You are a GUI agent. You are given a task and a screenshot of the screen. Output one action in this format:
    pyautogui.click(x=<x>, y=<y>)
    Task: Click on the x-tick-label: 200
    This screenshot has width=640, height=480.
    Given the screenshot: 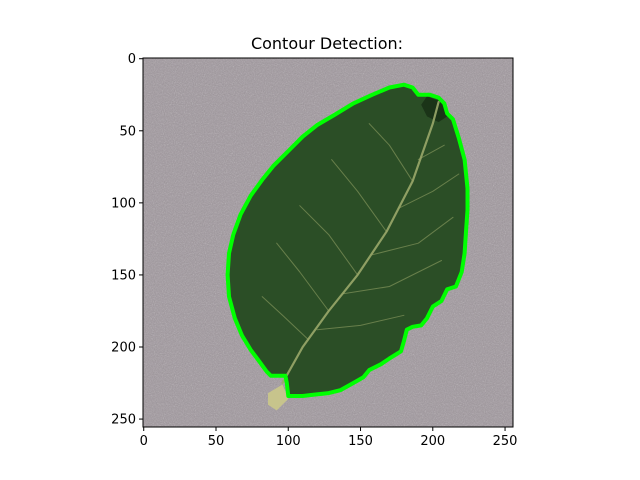 What is the action you would take?
    pyautogui.click(x=432, y=441)
    